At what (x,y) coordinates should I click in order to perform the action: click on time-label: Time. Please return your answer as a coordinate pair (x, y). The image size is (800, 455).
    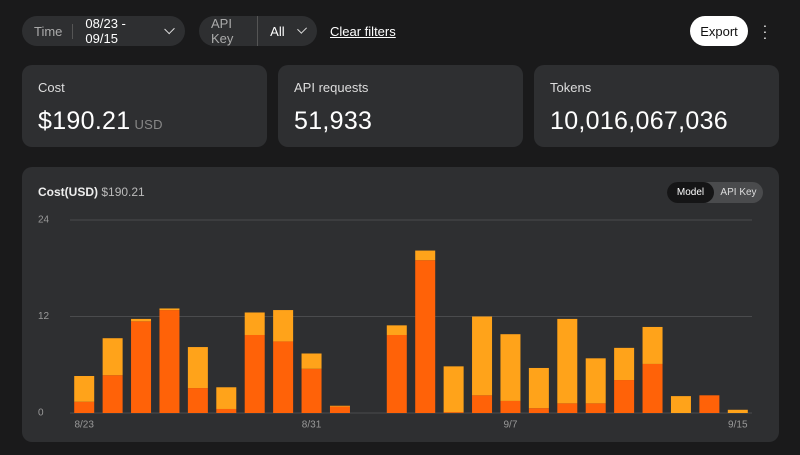
    Looking at the image, I should click on (54, 31).